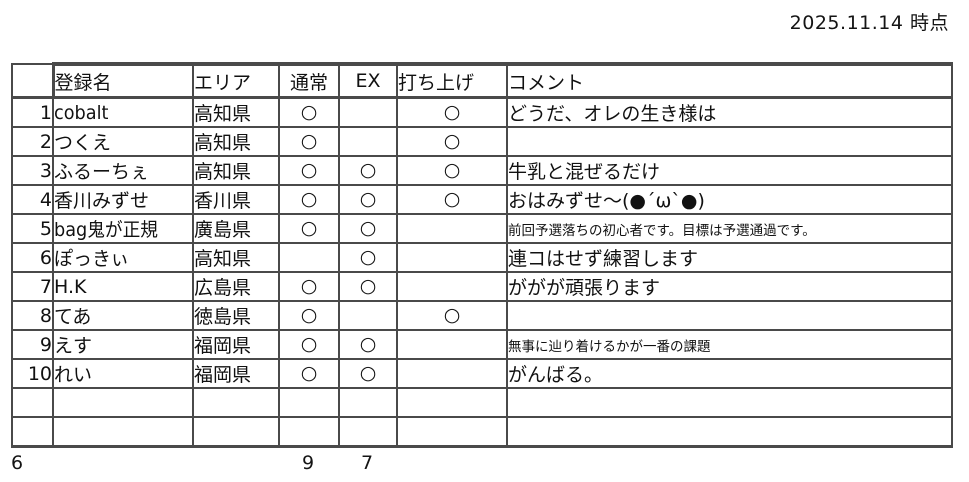 The image size is (969, 482). I want to click on table-row: 9 えす 福岡県 ○ ○ 無事に辿り着けるかが一番の課題, so click(482, 344).